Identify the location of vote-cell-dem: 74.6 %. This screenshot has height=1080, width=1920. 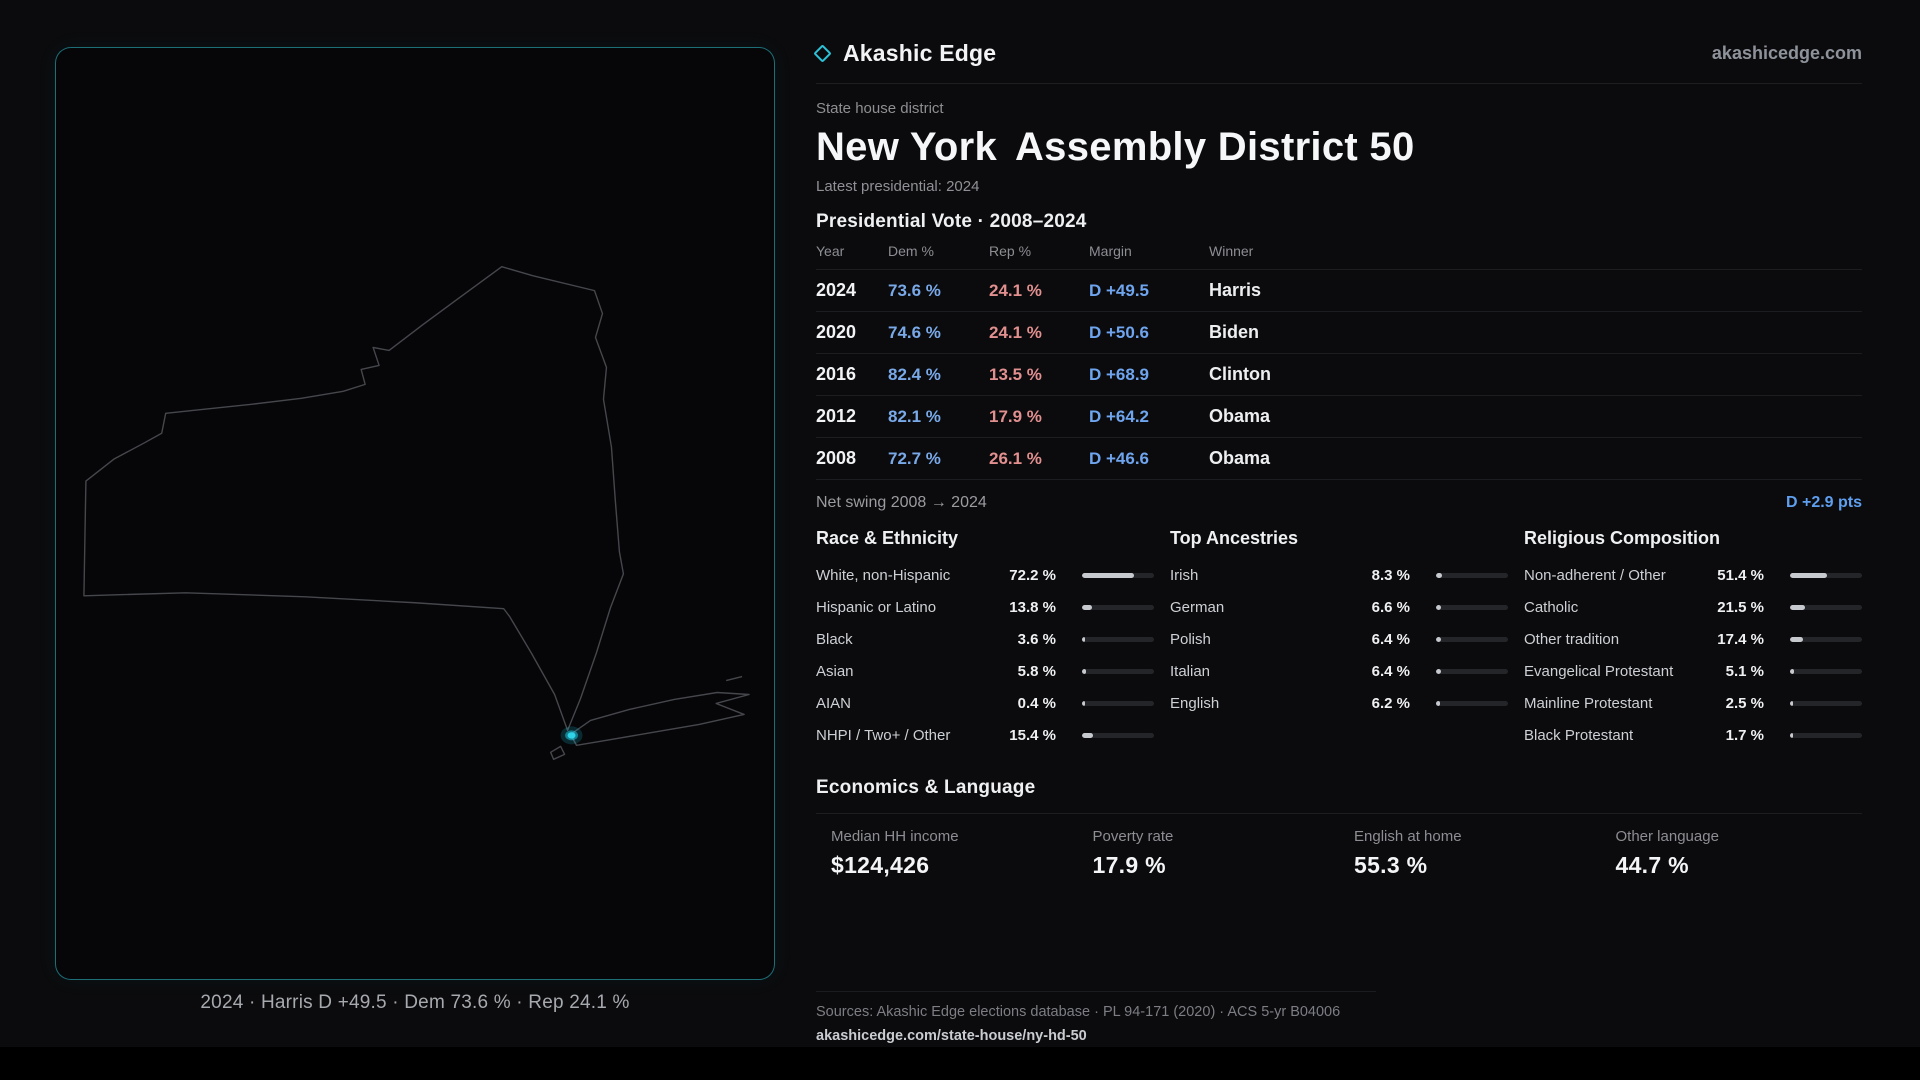
(914, 332).